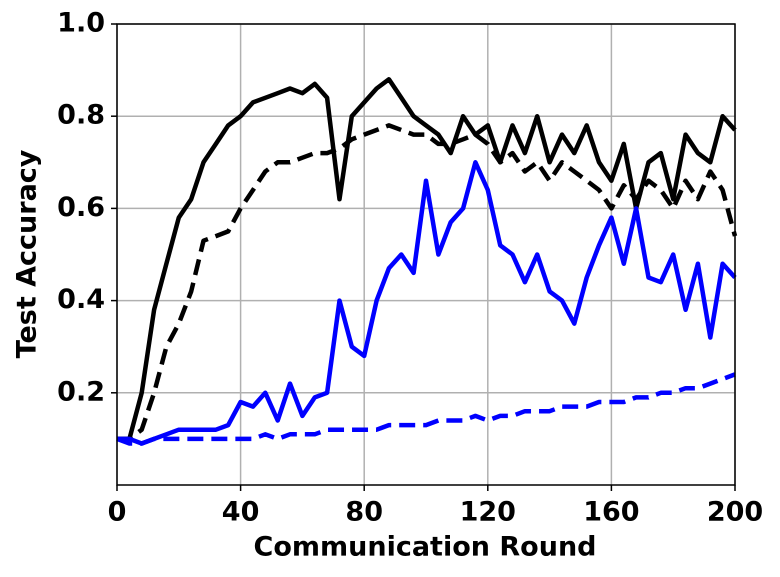 This screenshot has height=577, width=780. I want to click on y-tick-label: 0.6, so click(81, 207).